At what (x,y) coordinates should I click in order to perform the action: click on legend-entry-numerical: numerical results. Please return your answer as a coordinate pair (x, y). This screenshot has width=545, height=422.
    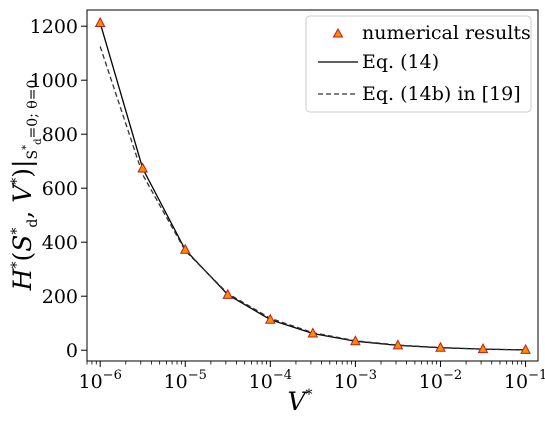
    Looking at the image, I should click on (431, 33).